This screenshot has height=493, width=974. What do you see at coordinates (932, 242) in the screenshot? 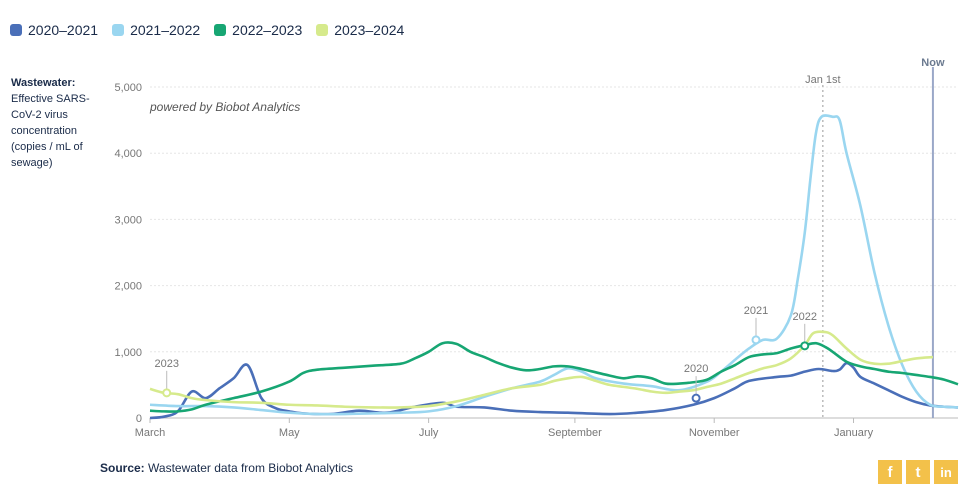
I see `now-line` at bounding box center [932, 242].